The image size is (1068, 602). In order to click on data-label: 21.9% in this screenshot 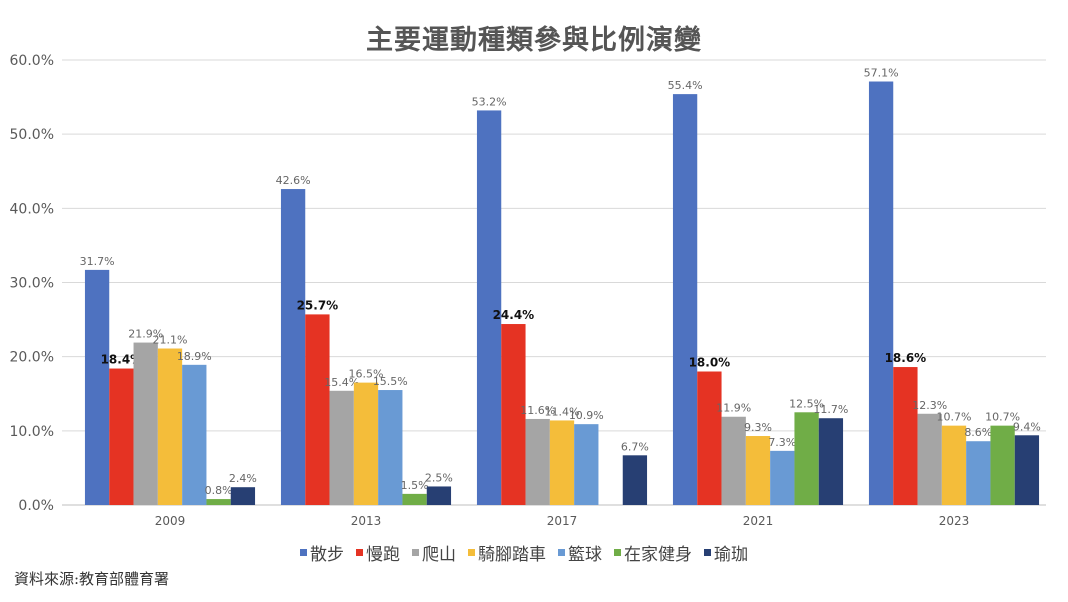, I will do `click(145, 334)`.